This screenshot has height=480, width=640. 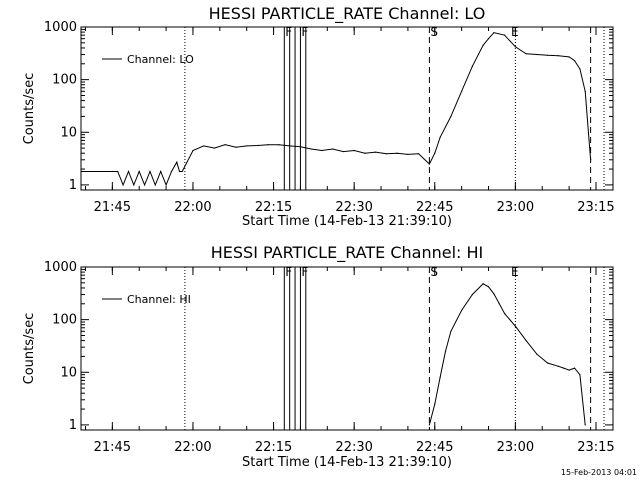 I want to click on x-tick-label: 21:45, so click(x=112, y=447).